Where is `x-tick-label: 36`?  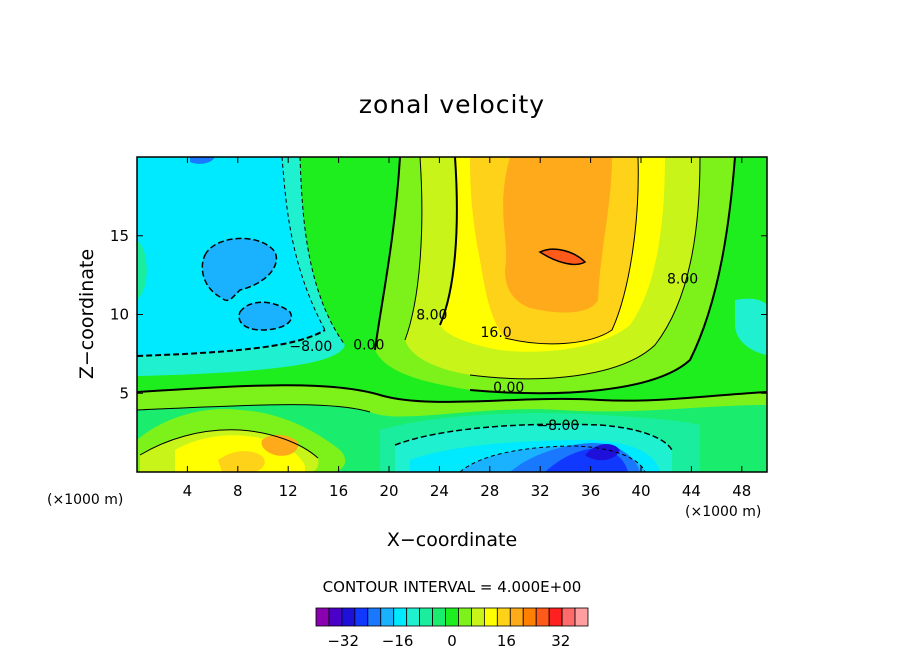
x-tick-label: 36 is located at coordinates (590, 491).